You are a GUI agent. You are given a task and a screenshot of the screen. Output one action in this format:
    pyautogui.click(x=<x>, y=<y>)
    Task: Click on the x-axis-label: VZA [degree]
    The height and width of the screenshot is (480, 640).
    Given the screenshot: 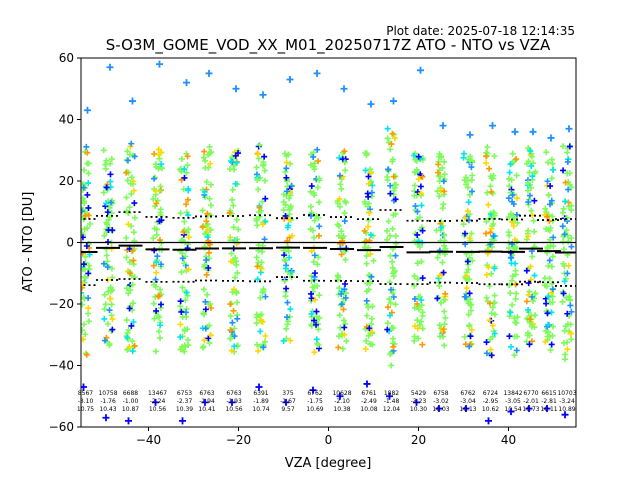 What is the action you would take?
    pyautogui.click(x=328, y=463)
    